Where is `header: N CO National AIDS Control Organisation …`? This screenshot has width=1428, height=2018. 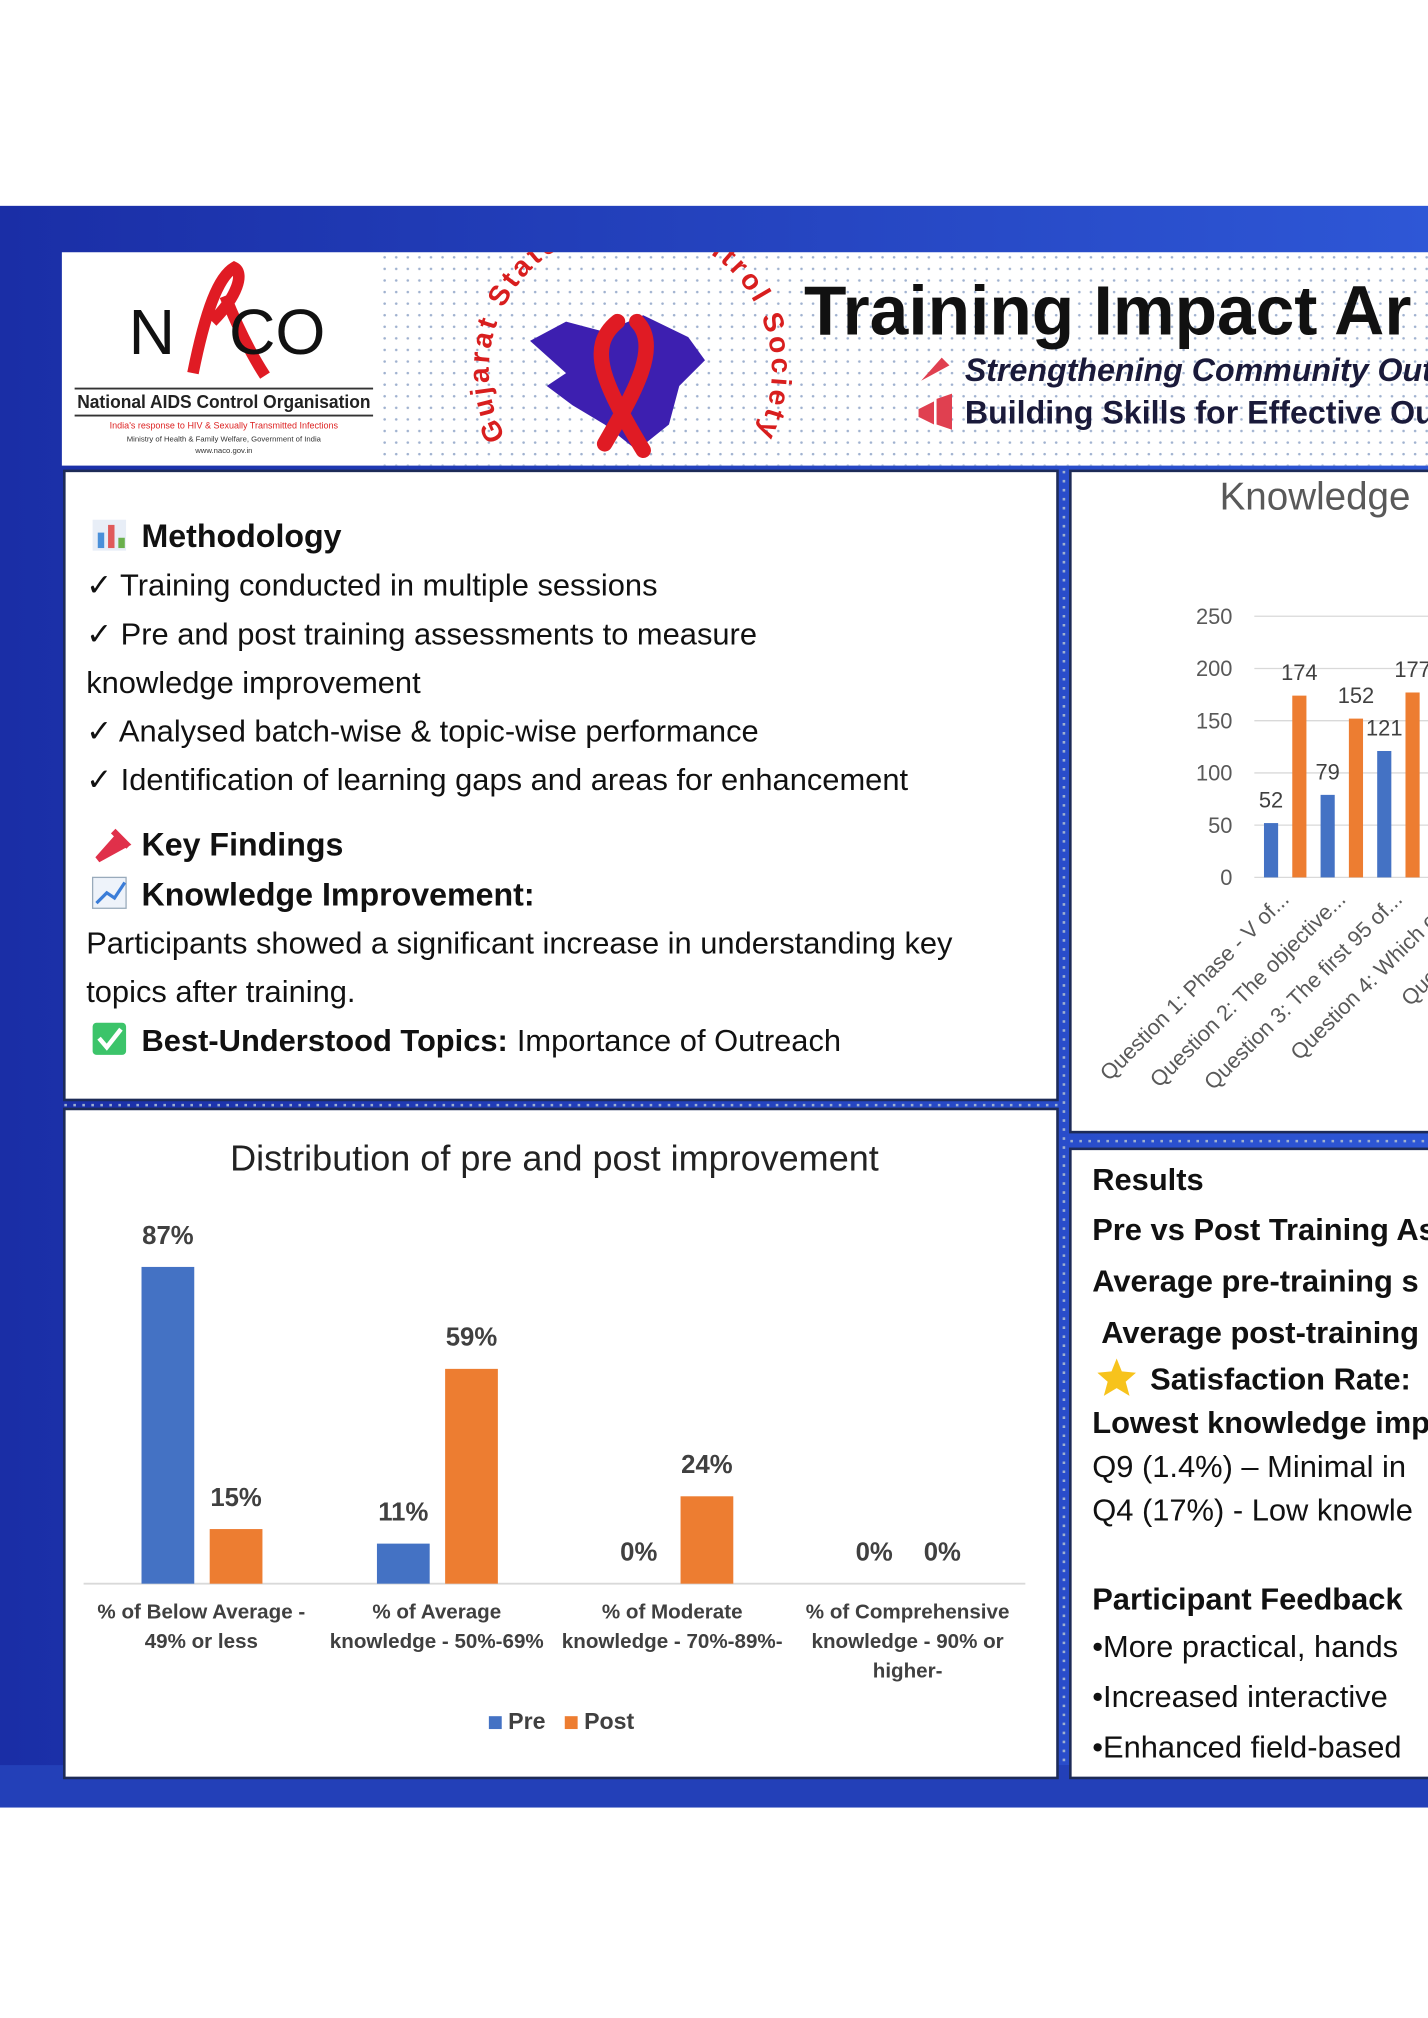
header: N CO National AIDS Control Organisation … is located at coordinates (744, 359).